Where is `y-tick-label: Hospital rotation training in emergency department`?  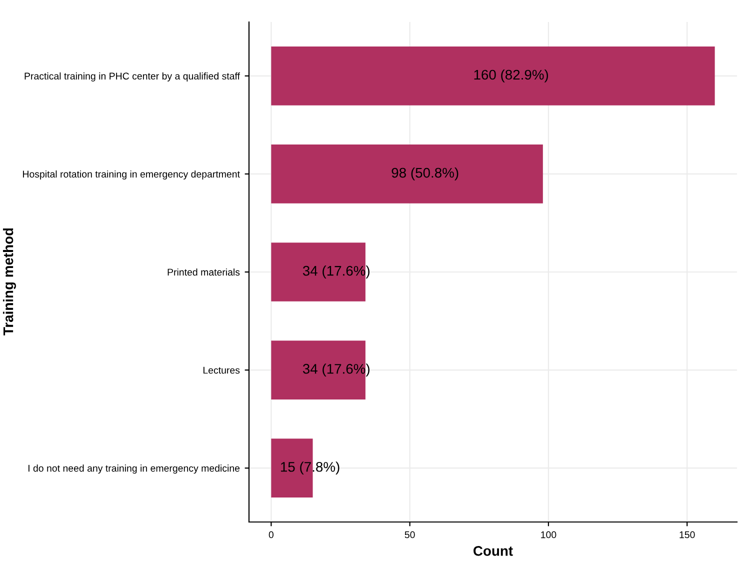
y-tick-label: Hospital rotation training in emergency department is located at coordinates (131, 175).